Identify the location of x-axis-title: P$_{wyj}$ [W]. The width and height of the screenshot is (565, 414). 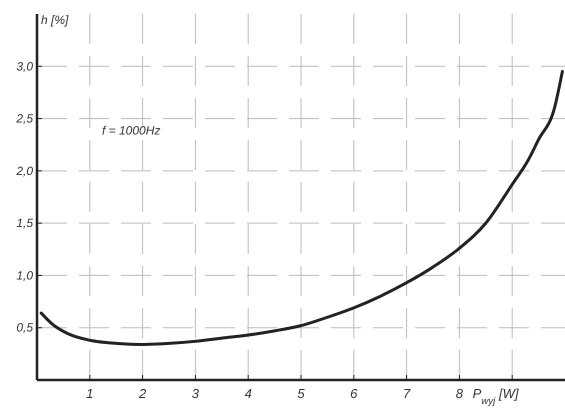
(495, 396).